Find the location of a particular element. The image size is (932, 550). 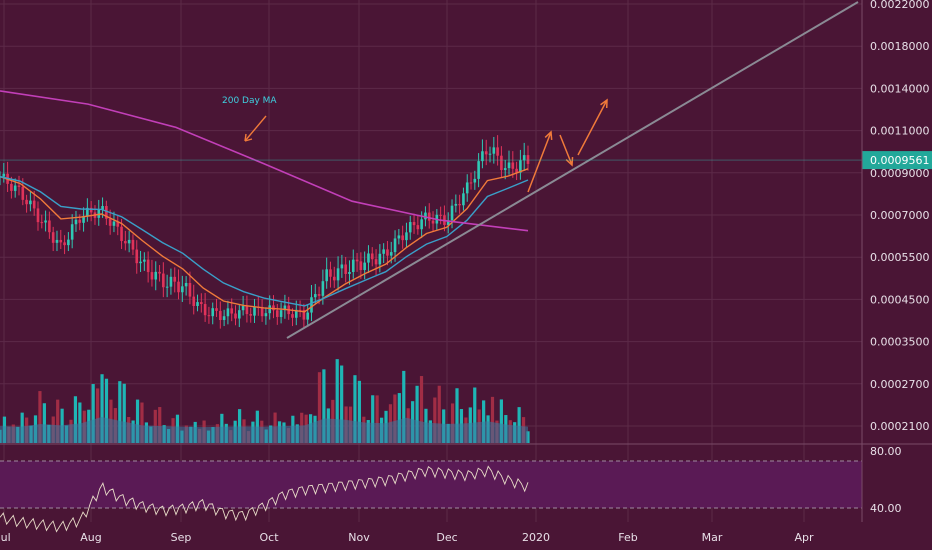

volume-bars is located at coordinates (265, 401).